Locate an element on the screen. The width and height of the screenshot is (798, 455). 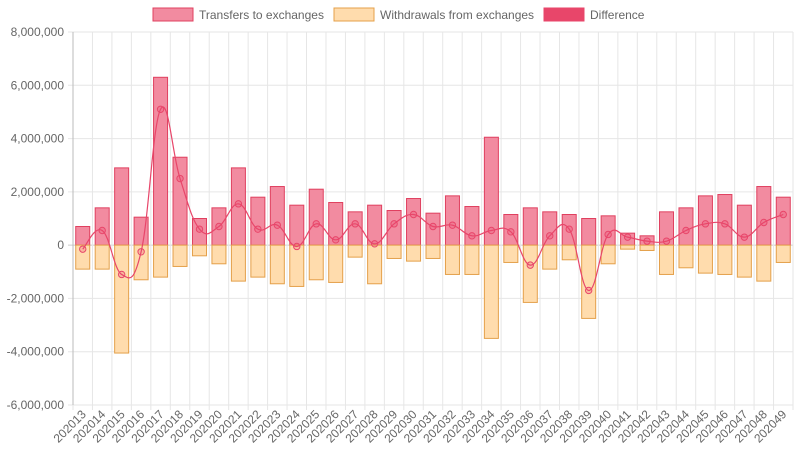
legend-swatch-difference is located at coordinates (564, 14).